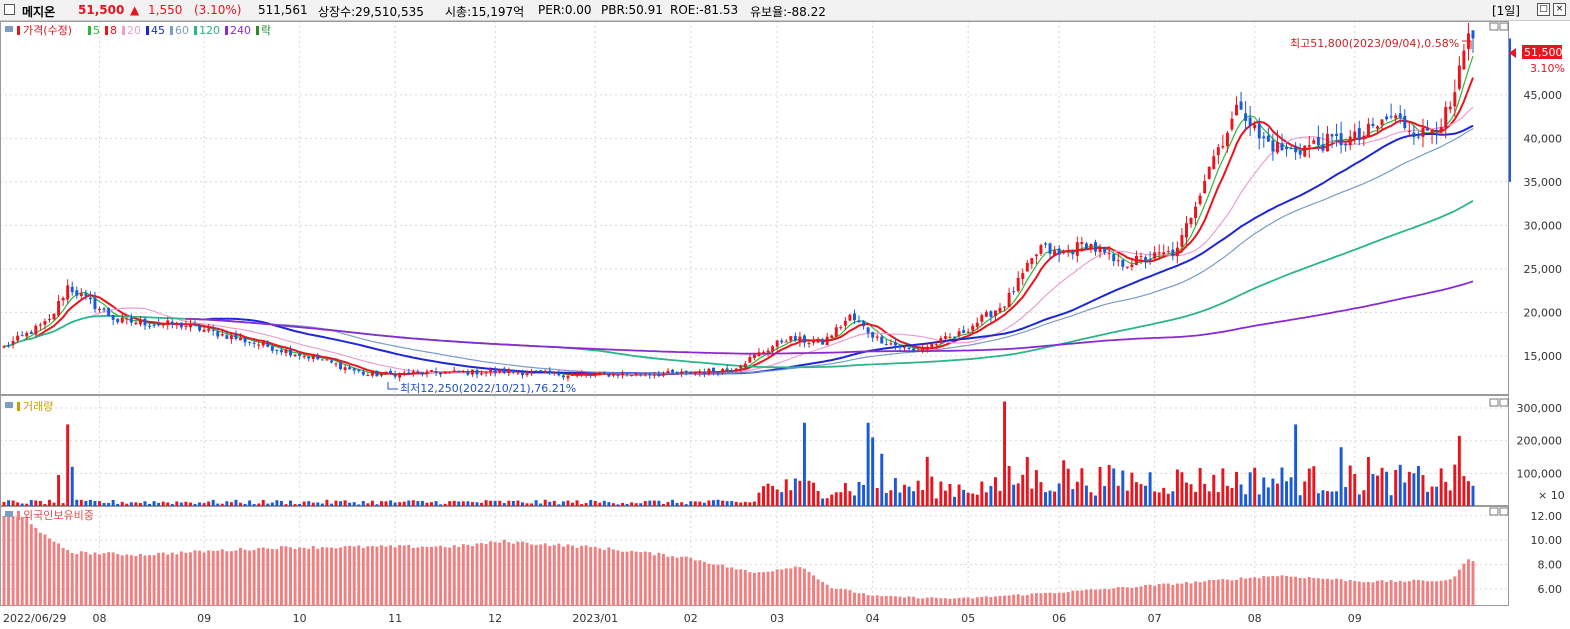  Describe the element at coordinates (392, 386) in the screenshot. I see `low-arrow-icon` at that location.